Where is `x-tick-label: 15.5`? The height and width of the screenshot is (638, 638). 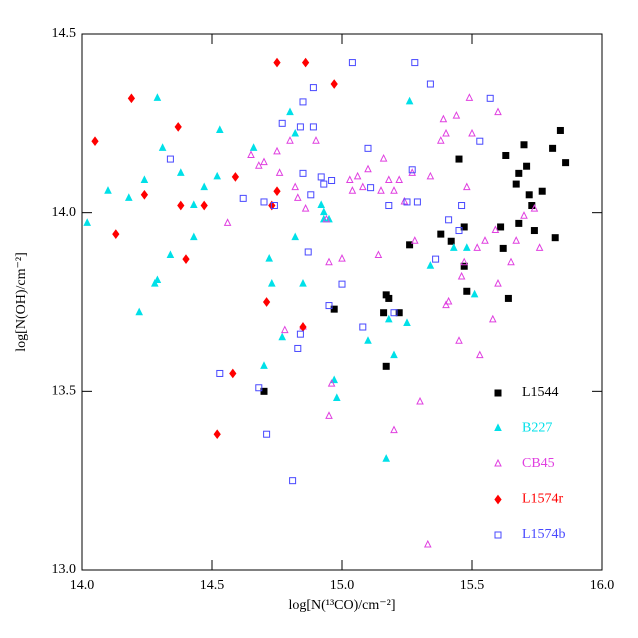 x-tick-label: 15.5 is located at coordinates (472, 585).